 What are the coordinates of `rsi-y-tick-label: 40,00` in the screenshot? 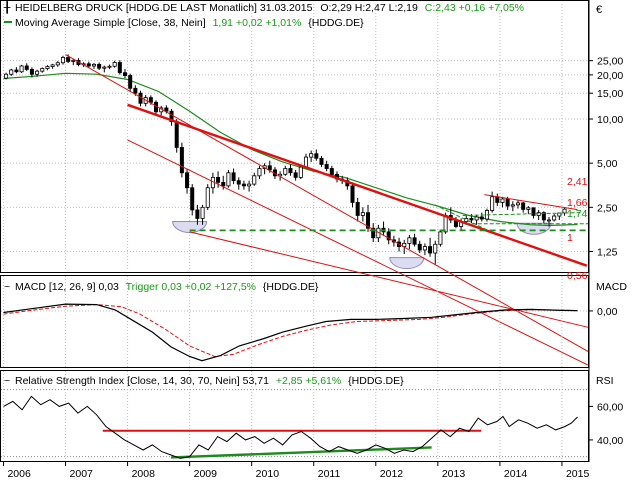 It's located at (610, 441).